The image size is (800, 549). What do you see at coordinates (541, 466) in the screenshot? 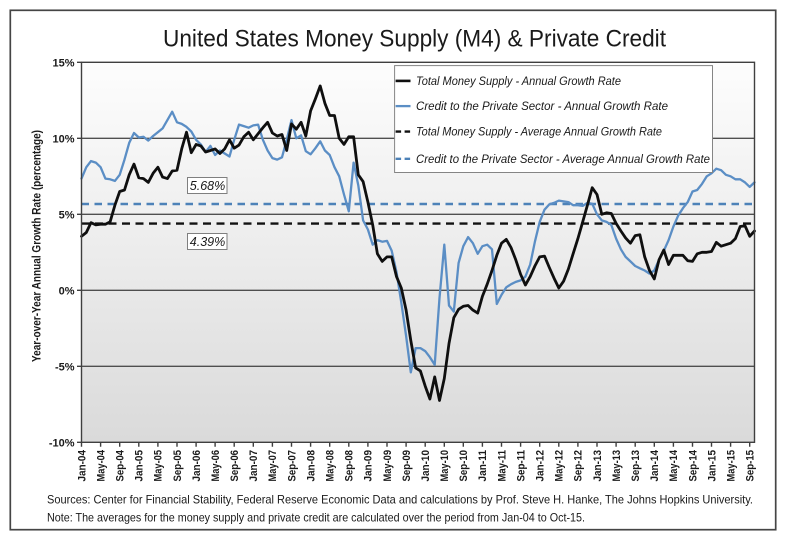
I see `svg-text: Jan-12` at bounding box center [541, 466].